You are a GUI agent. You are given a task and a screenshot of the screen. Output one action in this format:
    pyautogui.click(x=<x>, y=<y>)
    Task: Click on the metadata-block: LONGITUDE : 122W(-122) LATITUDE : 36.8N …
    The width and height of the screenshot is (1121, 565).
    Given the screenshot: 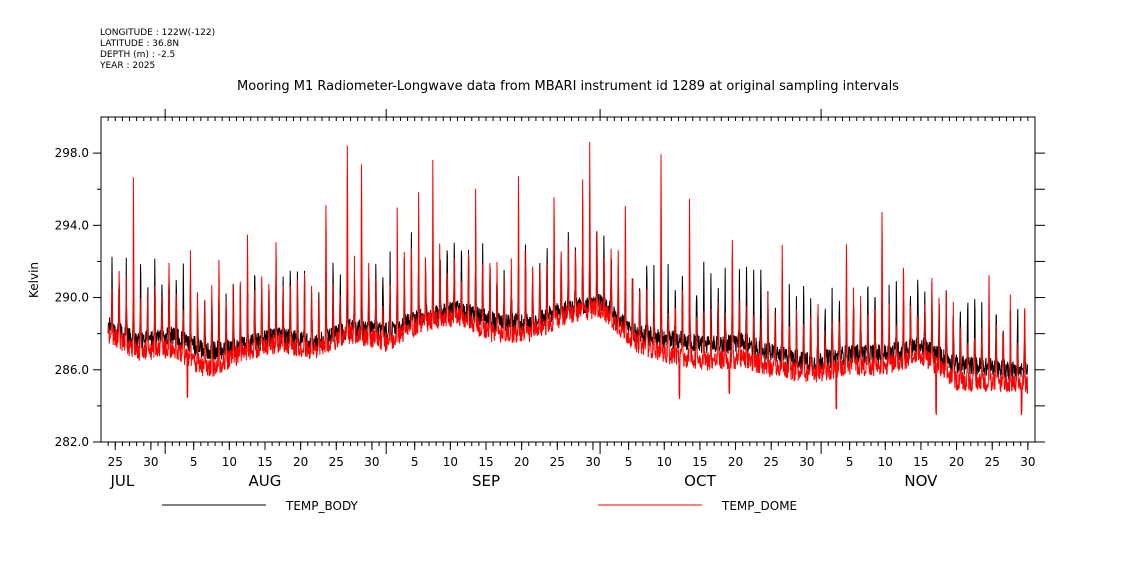 What is the action you would take?
    pyautogui.click(x=157, y=49)
    